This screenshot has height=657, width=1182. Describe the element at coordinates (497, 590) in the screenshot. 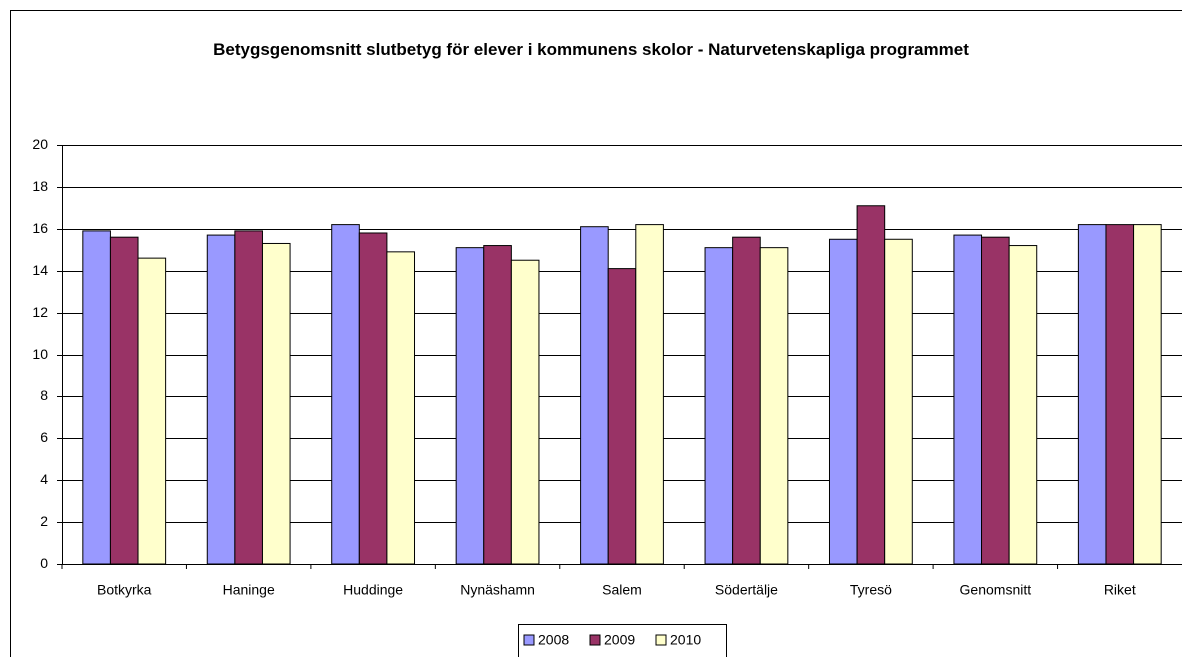

I see `x-tick-label: Nynäshamn` at that location.